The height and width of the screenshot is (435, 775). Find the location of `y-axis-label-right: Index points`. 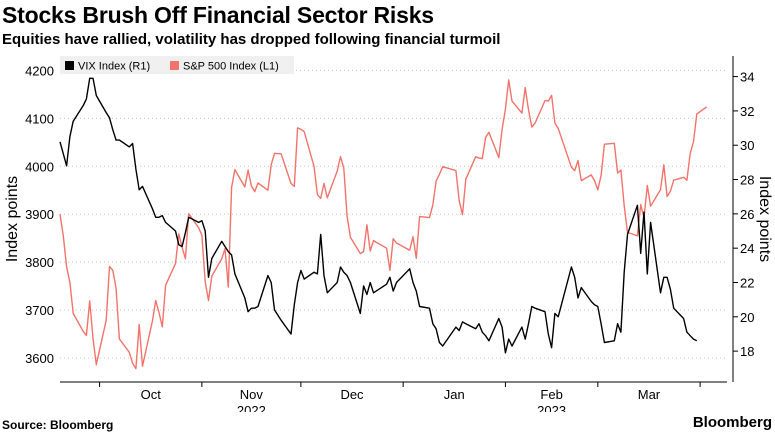

y-axis-label-right: Index points is located at coordinates (764, 219).